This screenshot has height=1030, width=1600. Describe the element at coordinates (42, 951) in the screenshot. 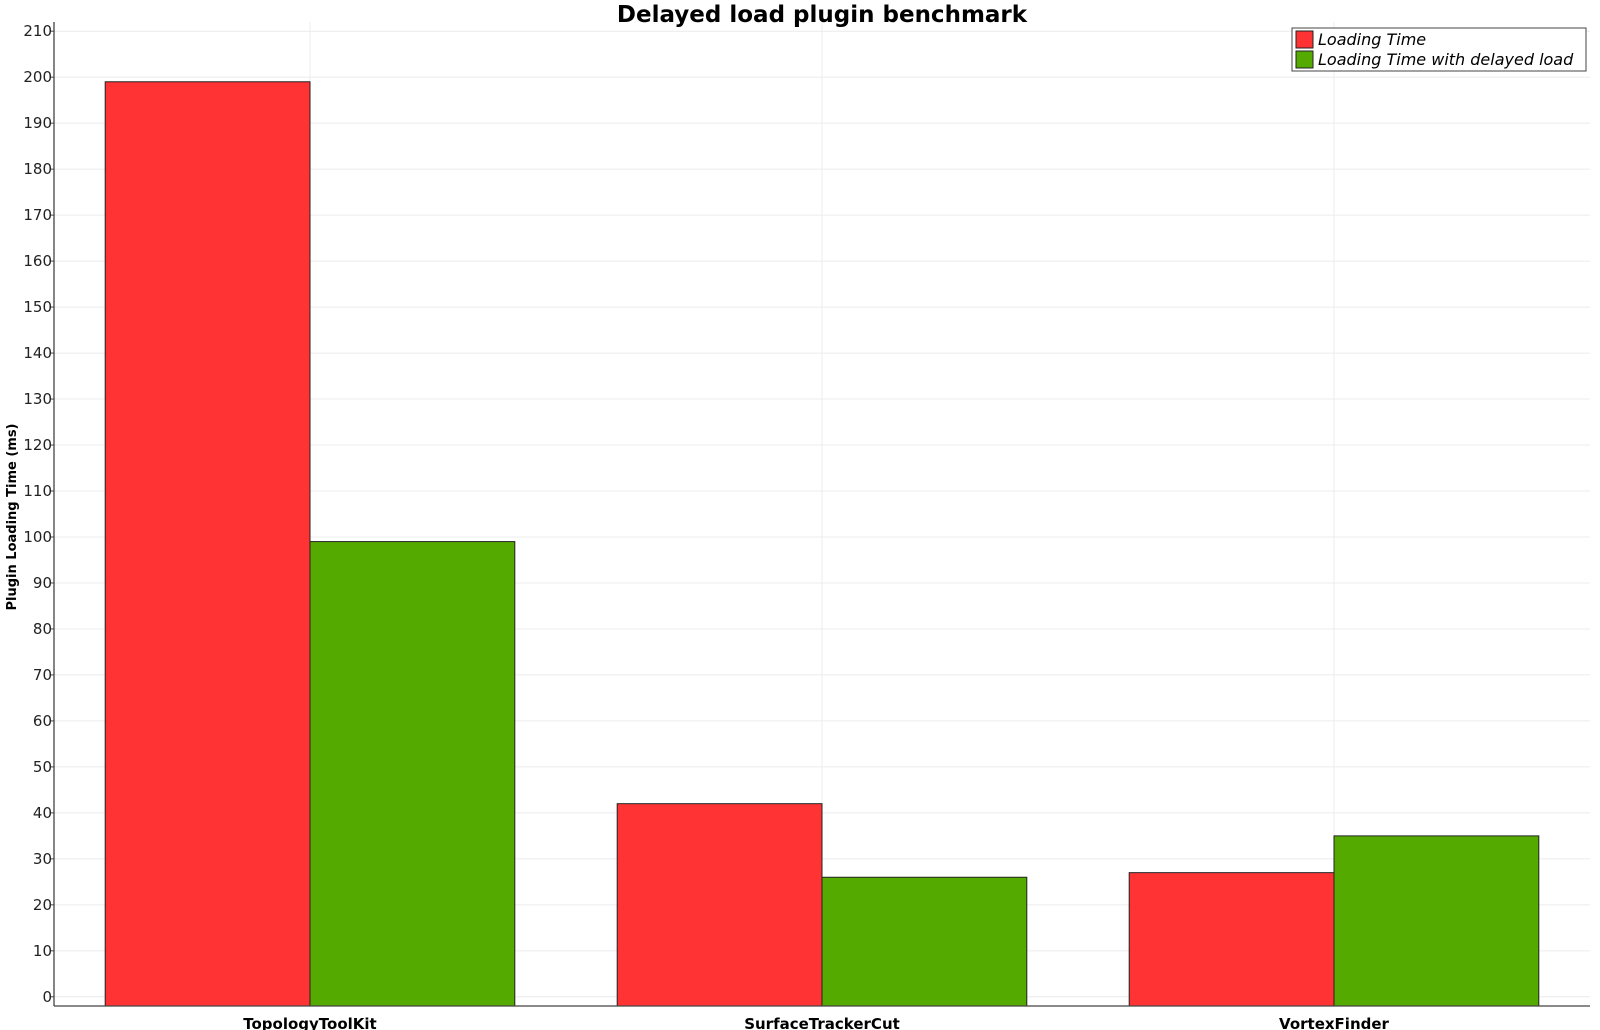

I see `y-tick-label: 10` at that location.